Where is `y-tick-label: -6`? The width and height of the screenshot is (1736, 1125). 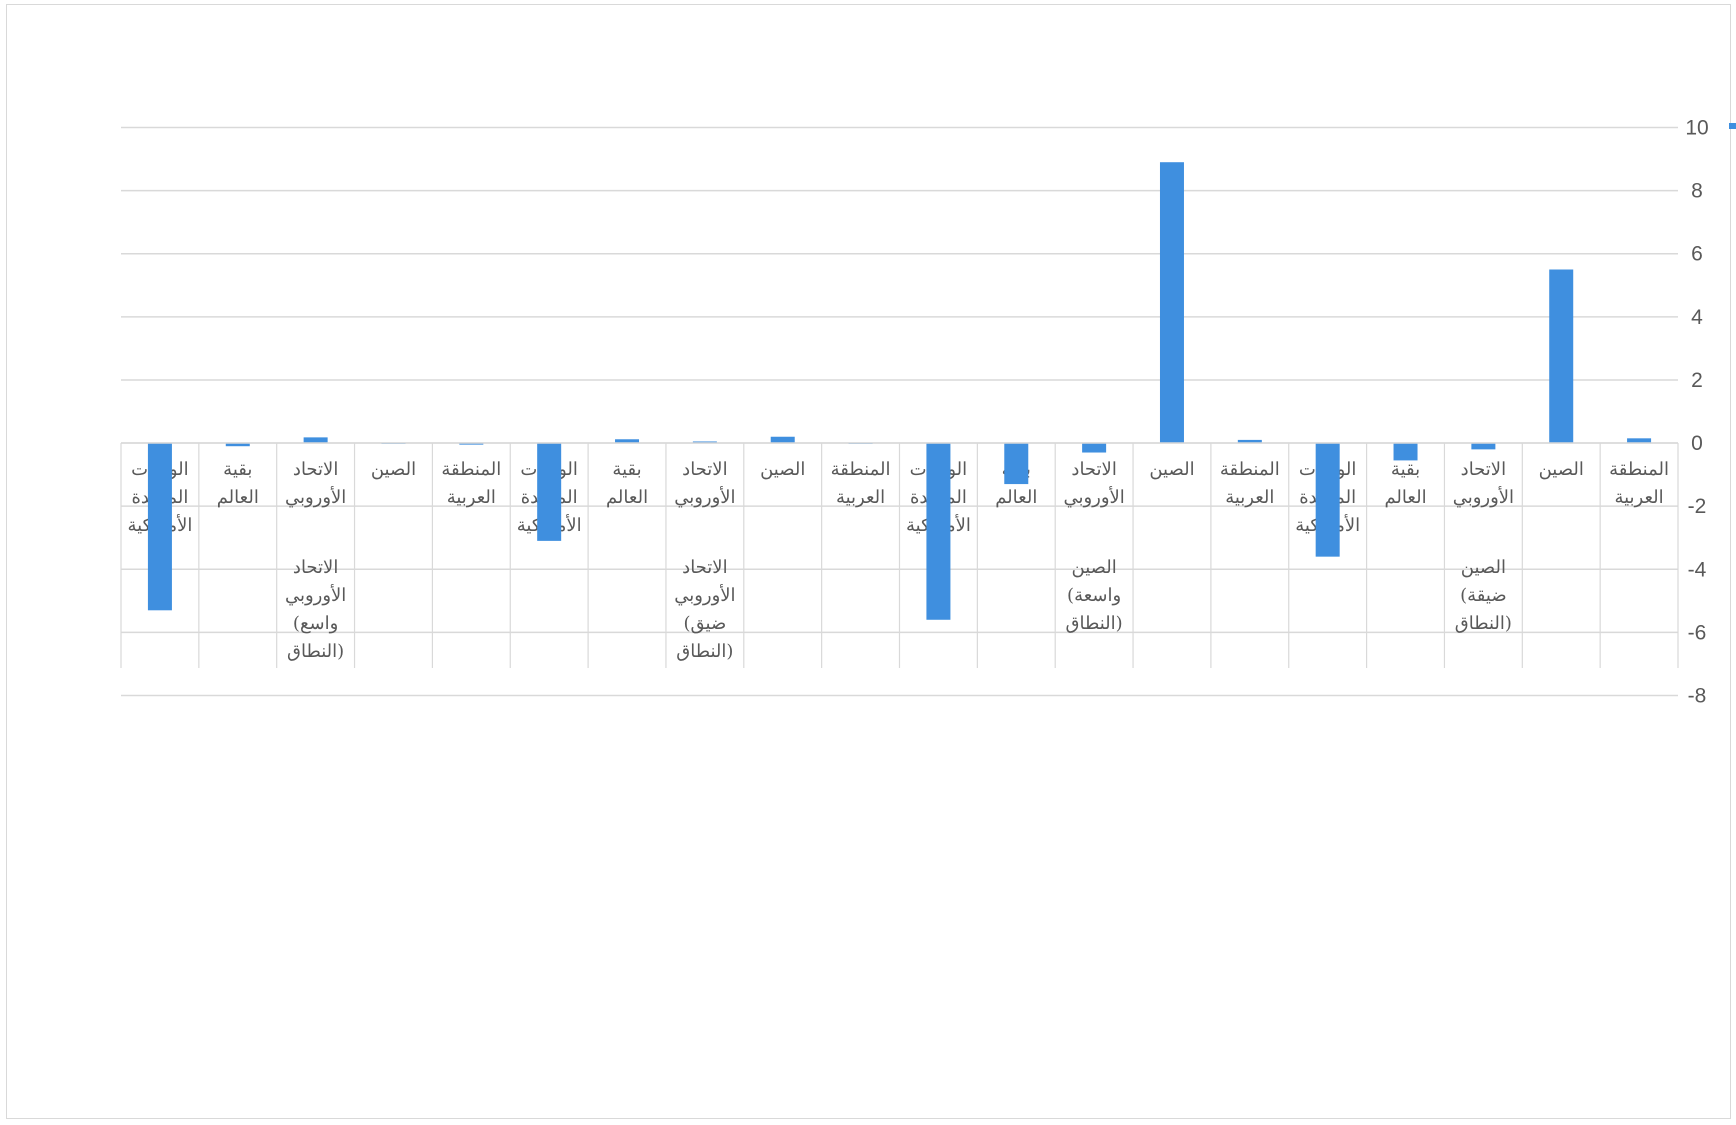 y-tick-label: -6 is located at coordinates (1697, 632).